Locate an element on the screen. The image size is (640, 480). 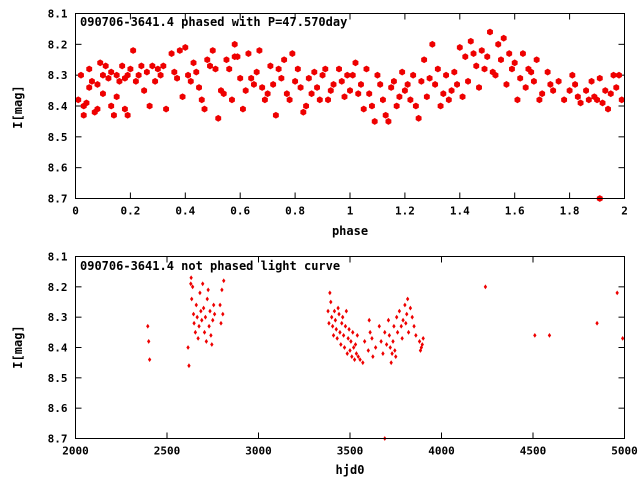
phased-x-tick-label: 1.8 is located at coordinates (570, 211).